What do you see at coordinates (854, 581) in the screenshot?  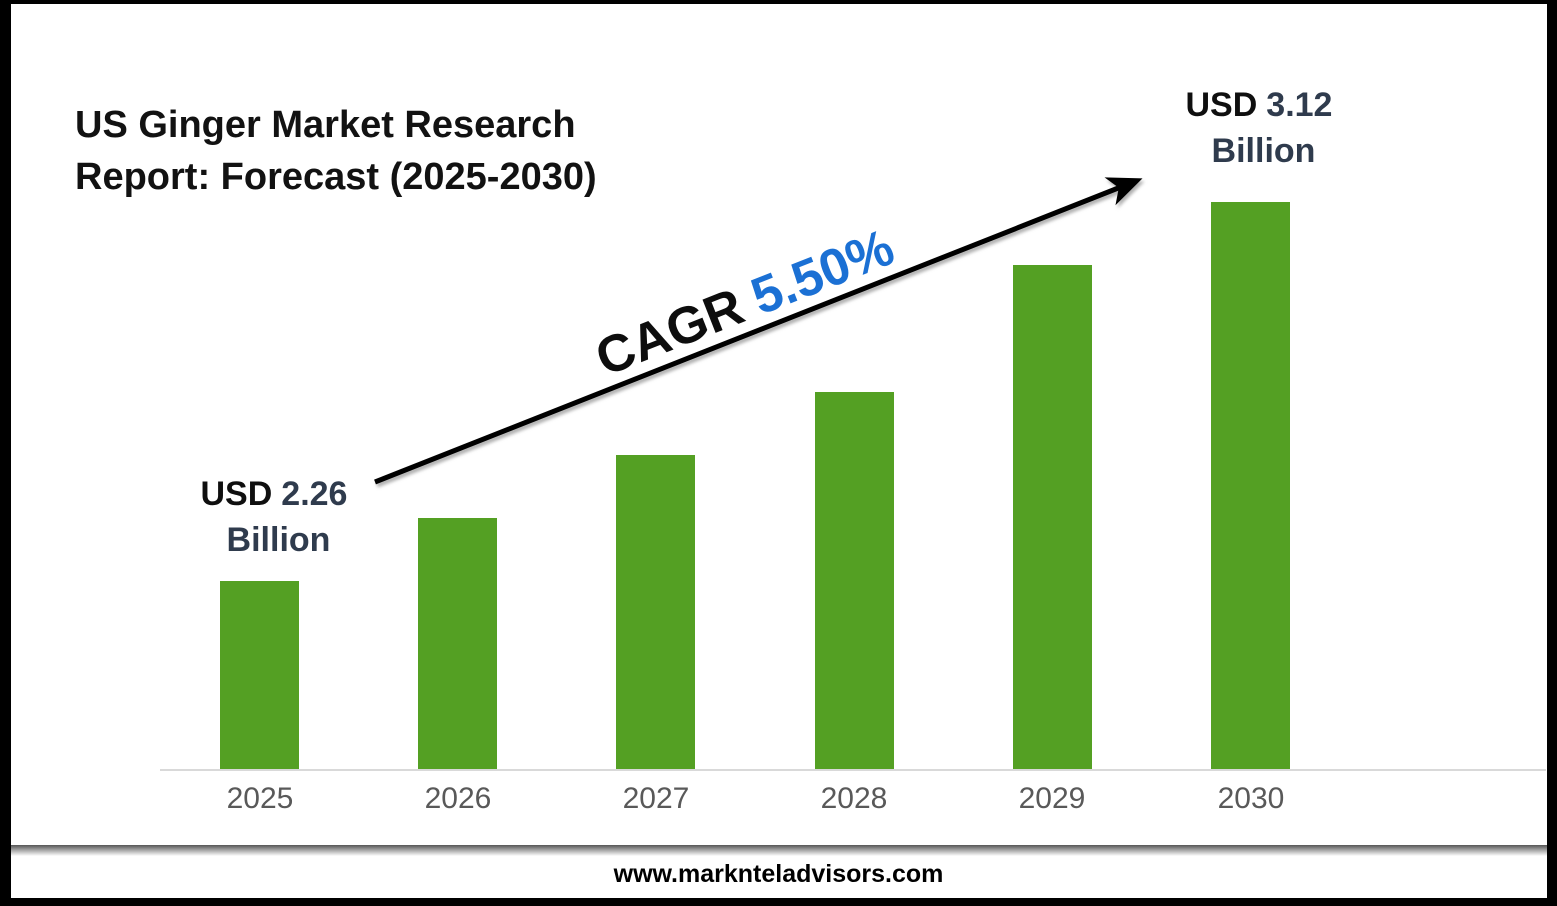 I see `bar-2028` at bounding box center [854, 581].